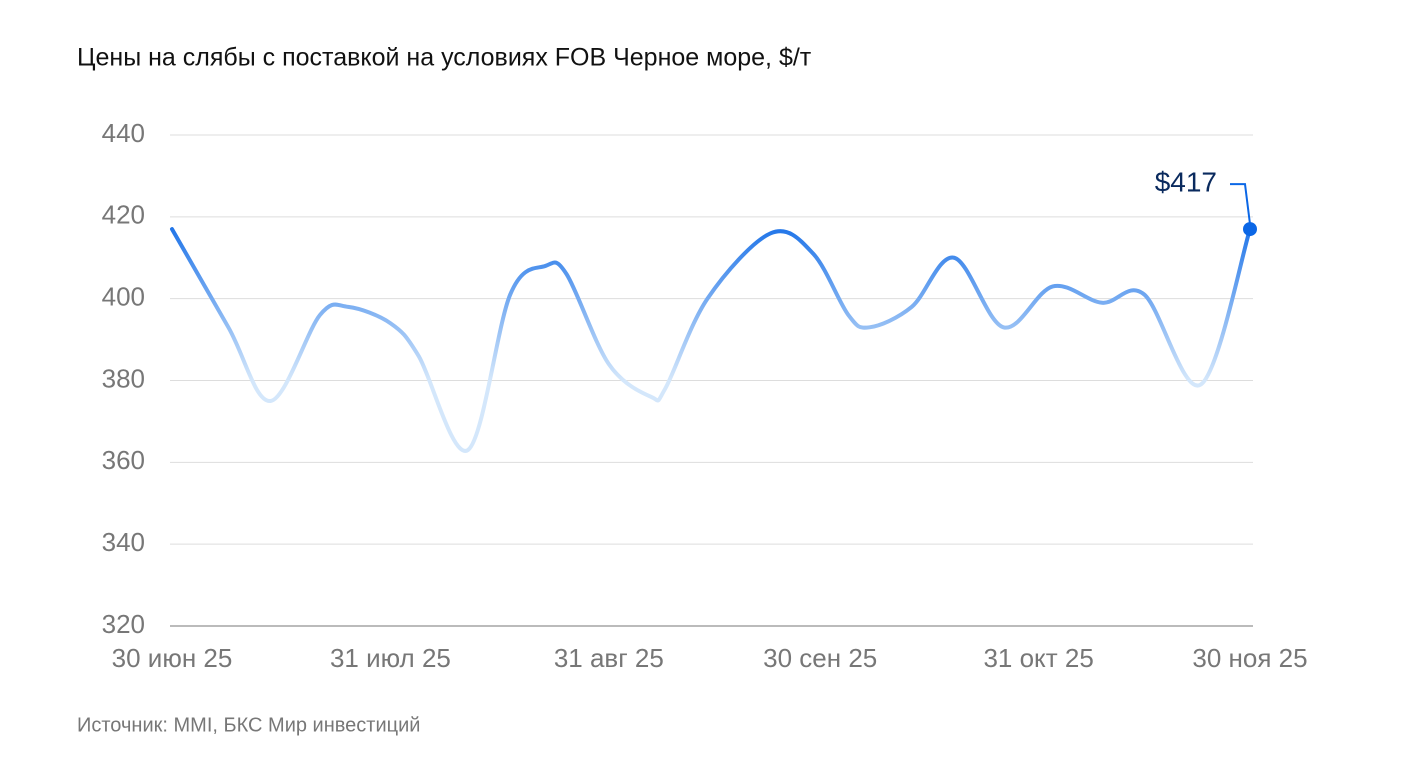 The height and width of the screenshot is (780, 1401). What do you see at coordinates (1250, 229) in the screenshot?
I see `point` at bounding box center [1250, 229].